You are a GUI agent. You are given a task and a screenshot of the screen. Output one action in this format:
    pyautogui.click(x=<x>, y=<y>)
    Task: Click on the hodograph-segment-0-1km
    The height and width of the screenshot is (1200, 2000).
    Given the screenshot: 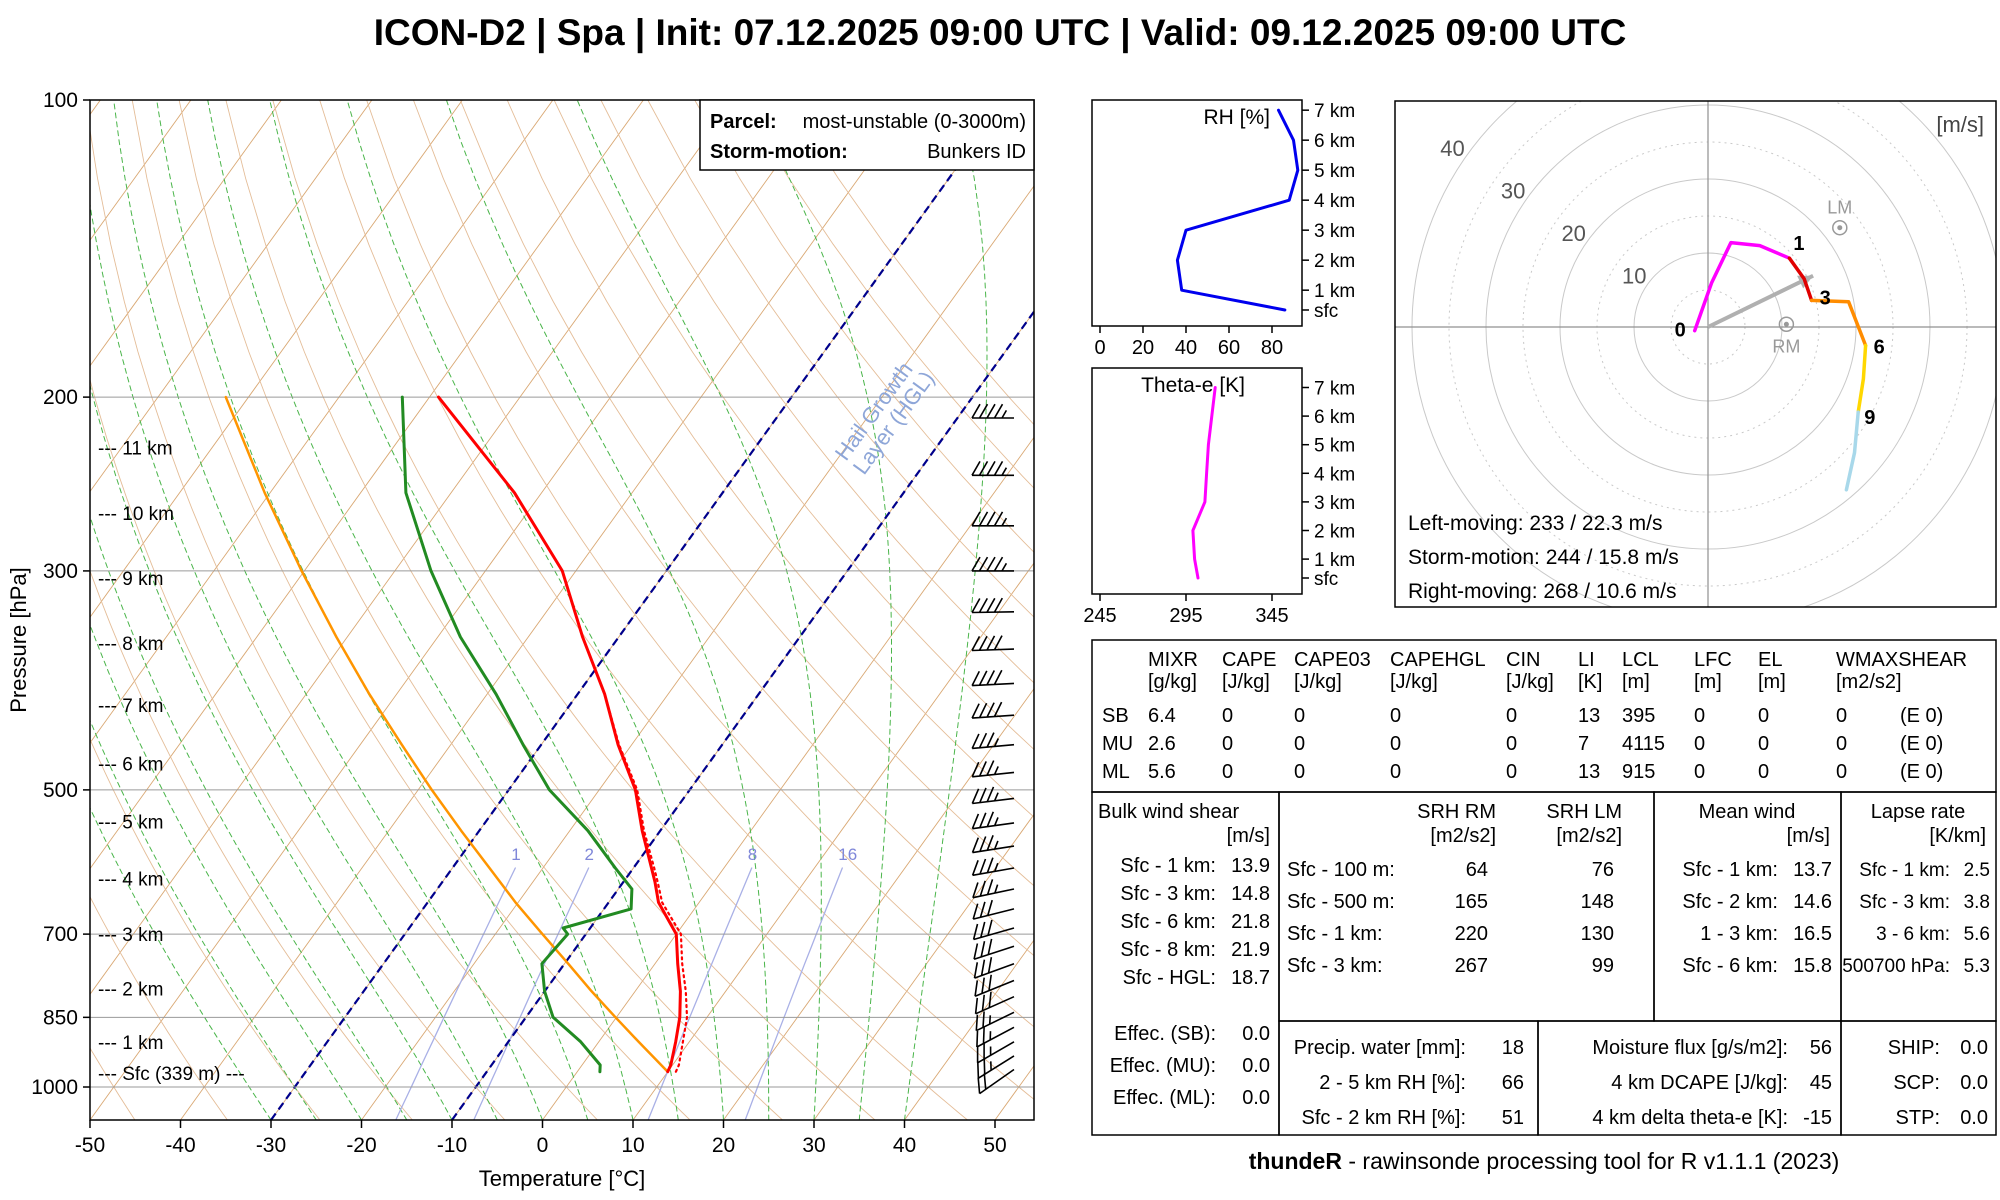 What is the action you would take?
    pyautogui.click(x=1742, y=286)
    